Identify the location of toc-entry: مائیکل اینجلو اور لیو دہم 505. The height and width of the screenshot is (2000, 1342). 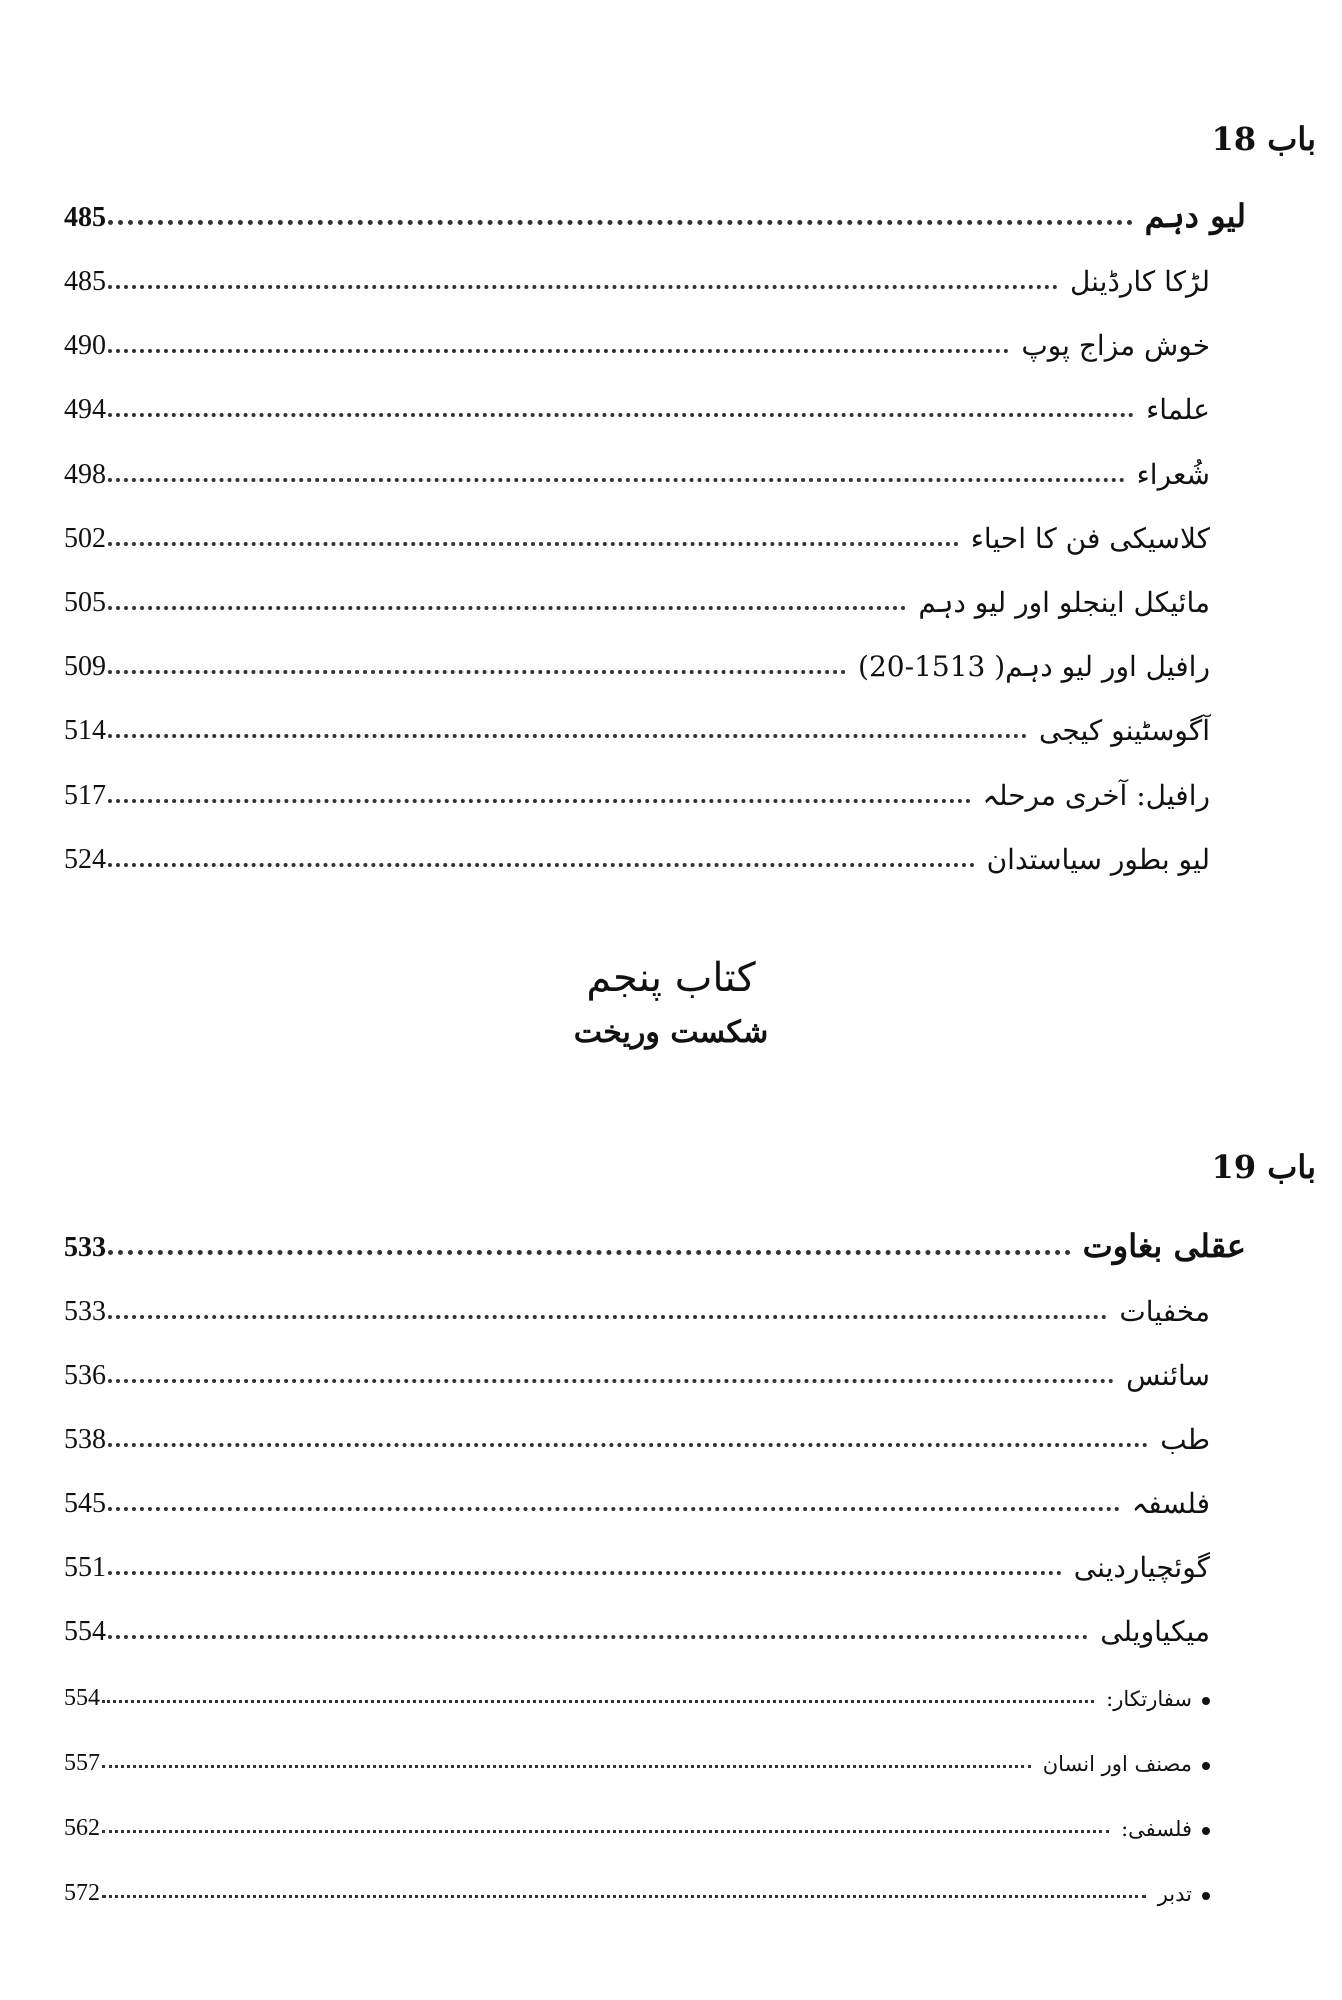
(637, 592).